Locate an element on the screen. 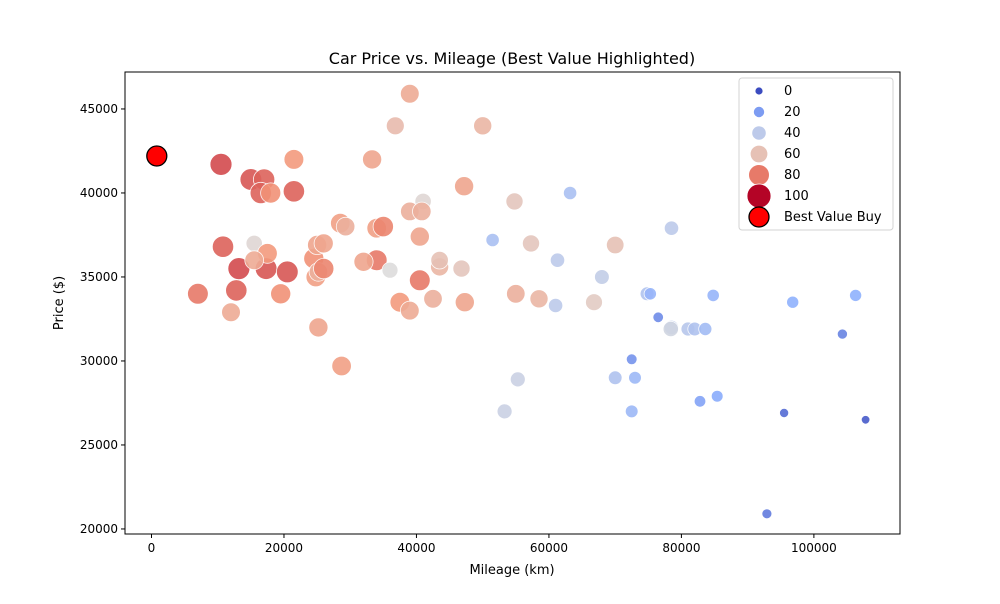 This screenshot has height=604, width=1000. legend-label: 40 is located at coordinates (792, 133).